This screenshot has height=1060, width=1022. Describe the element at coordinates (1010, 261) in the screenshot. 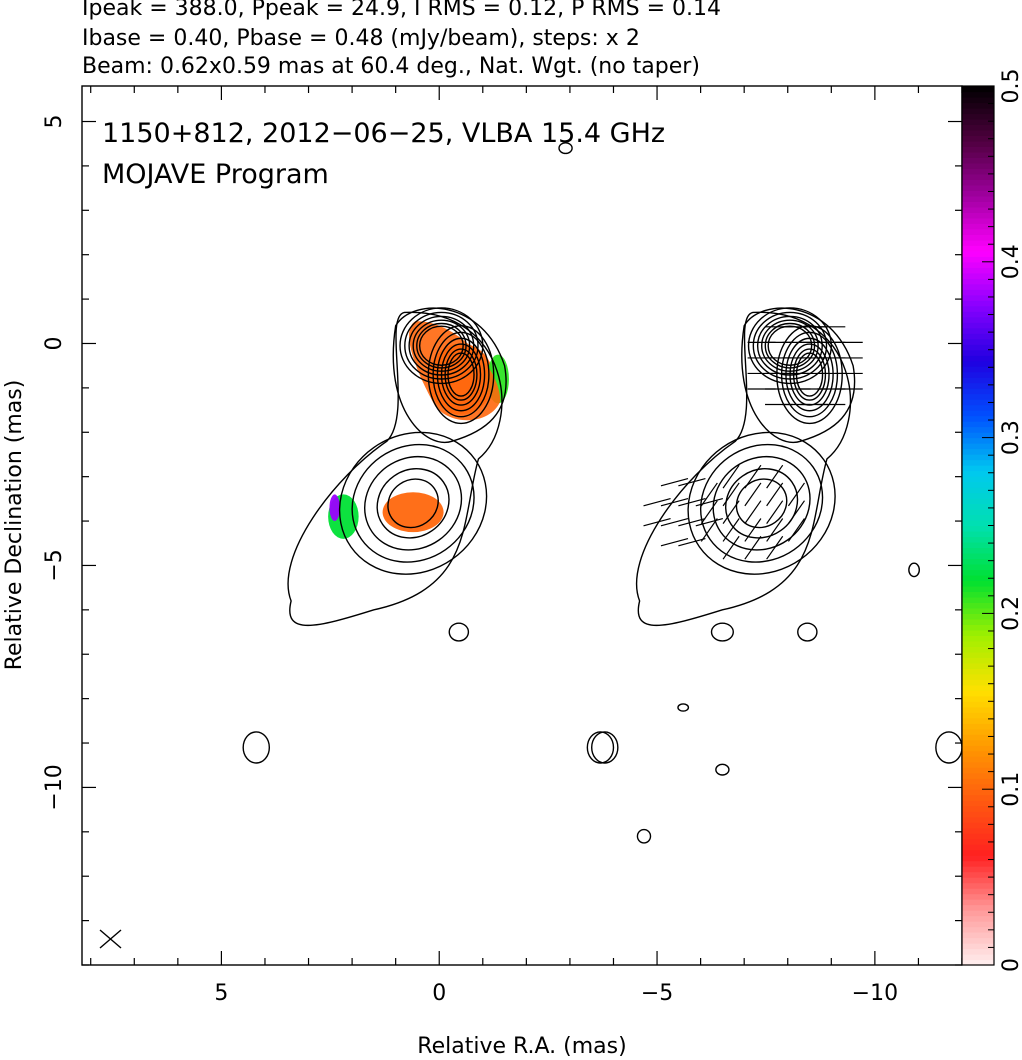

I see `colorbar-tick-label: 0.4` at that location.